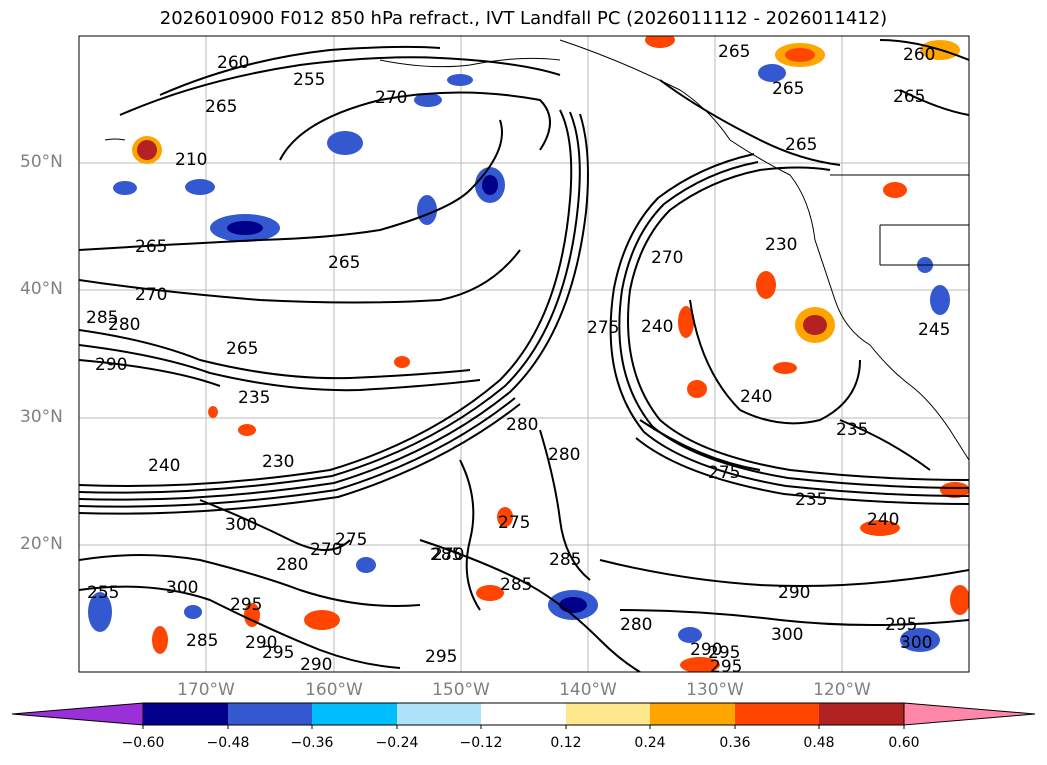  What do you see at coordinates (715, 690) in the screenshot?
I see `lon-label: 130°W` at bounding box center [715, 690].